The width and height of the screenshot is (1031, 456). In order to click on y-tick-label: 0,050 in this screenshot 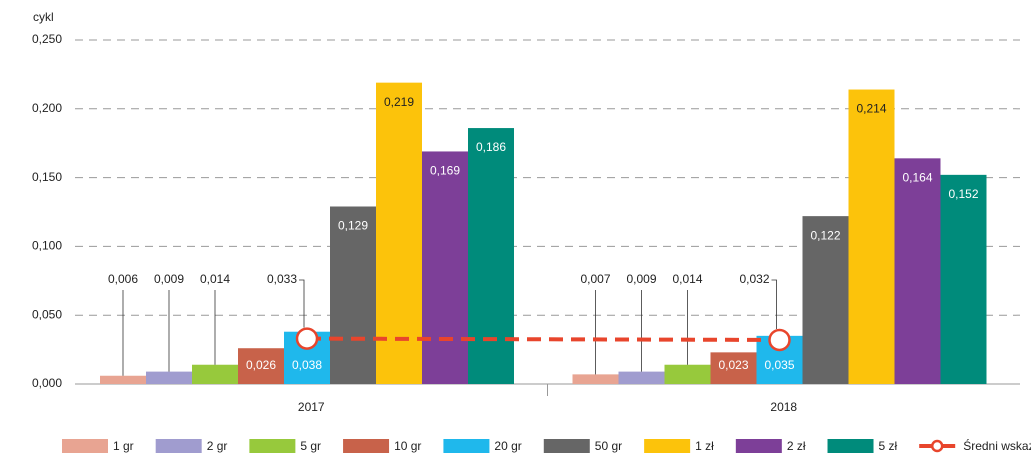, I will do `click(47, 314)`.